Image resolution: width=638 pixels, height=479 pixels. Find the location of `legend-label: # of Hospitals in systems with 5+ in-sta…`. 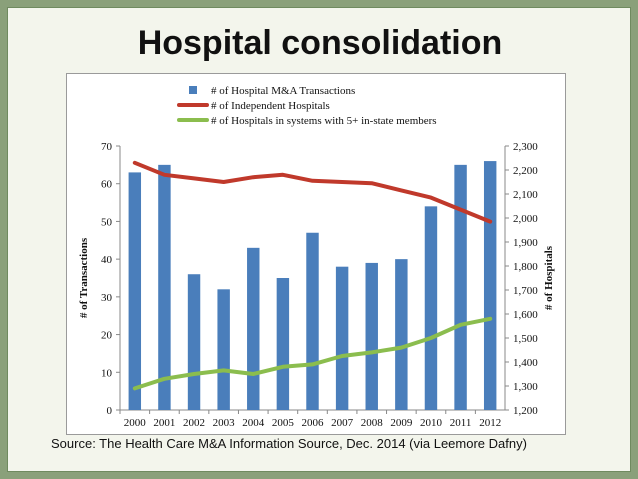

legend-label: # of Hospitals in systems with 5+ in-sta… is located at coordinates (324, 121).